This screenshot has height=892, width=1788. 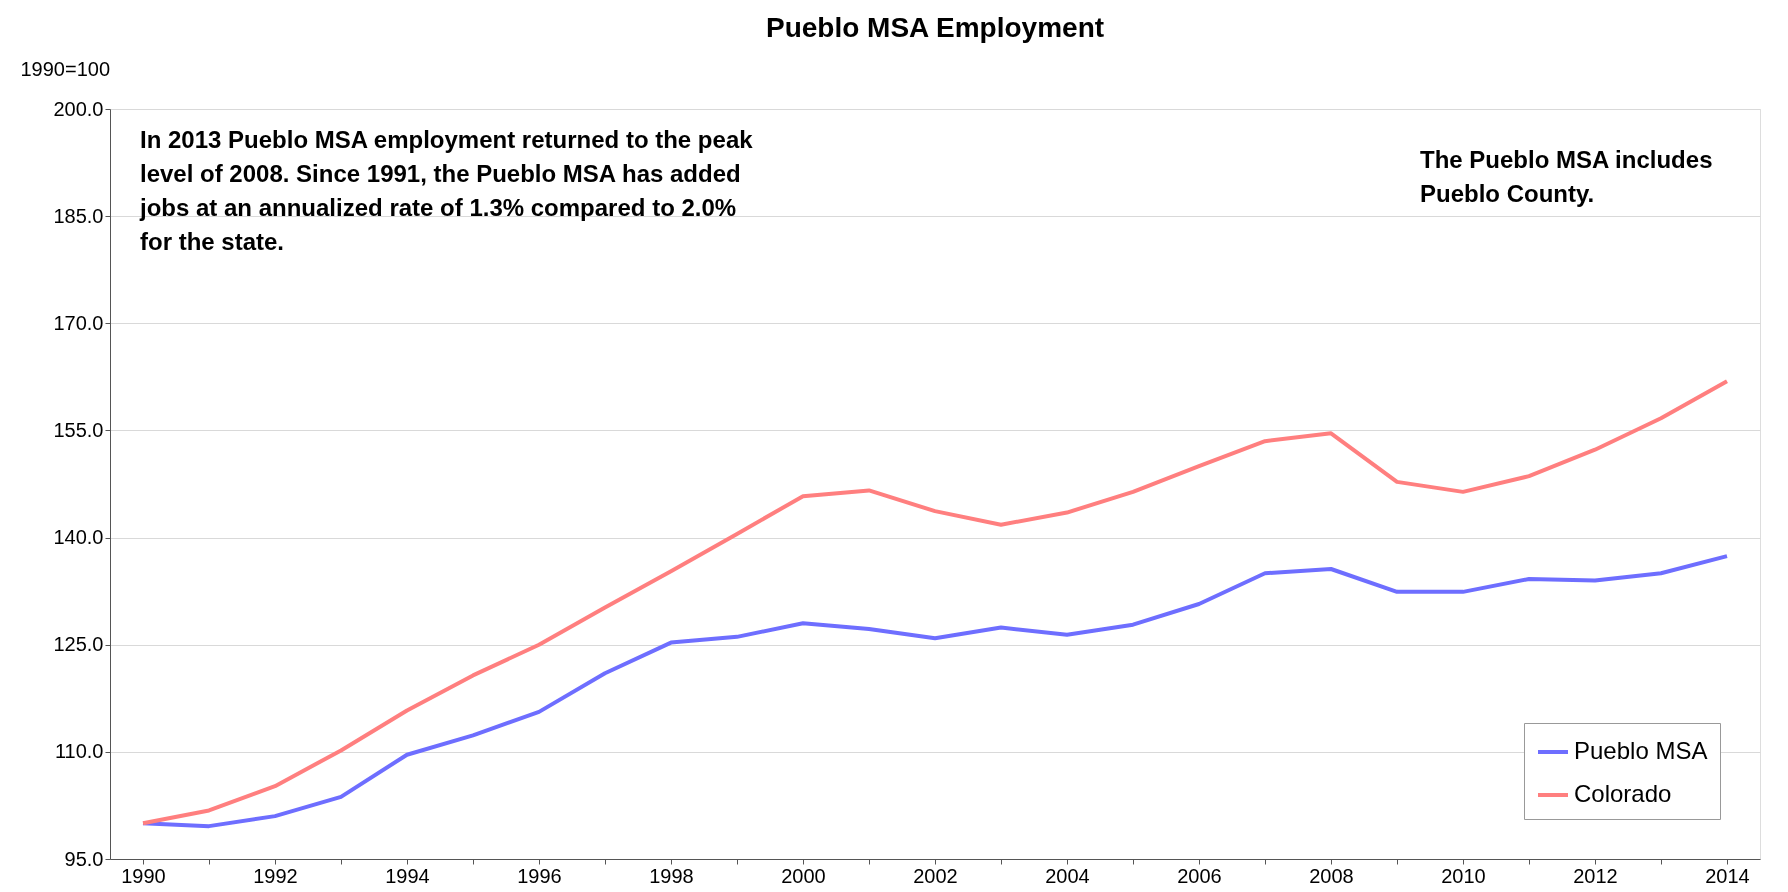 I want to click on y-tick-label: 125.0, so click(x=78, y=644).